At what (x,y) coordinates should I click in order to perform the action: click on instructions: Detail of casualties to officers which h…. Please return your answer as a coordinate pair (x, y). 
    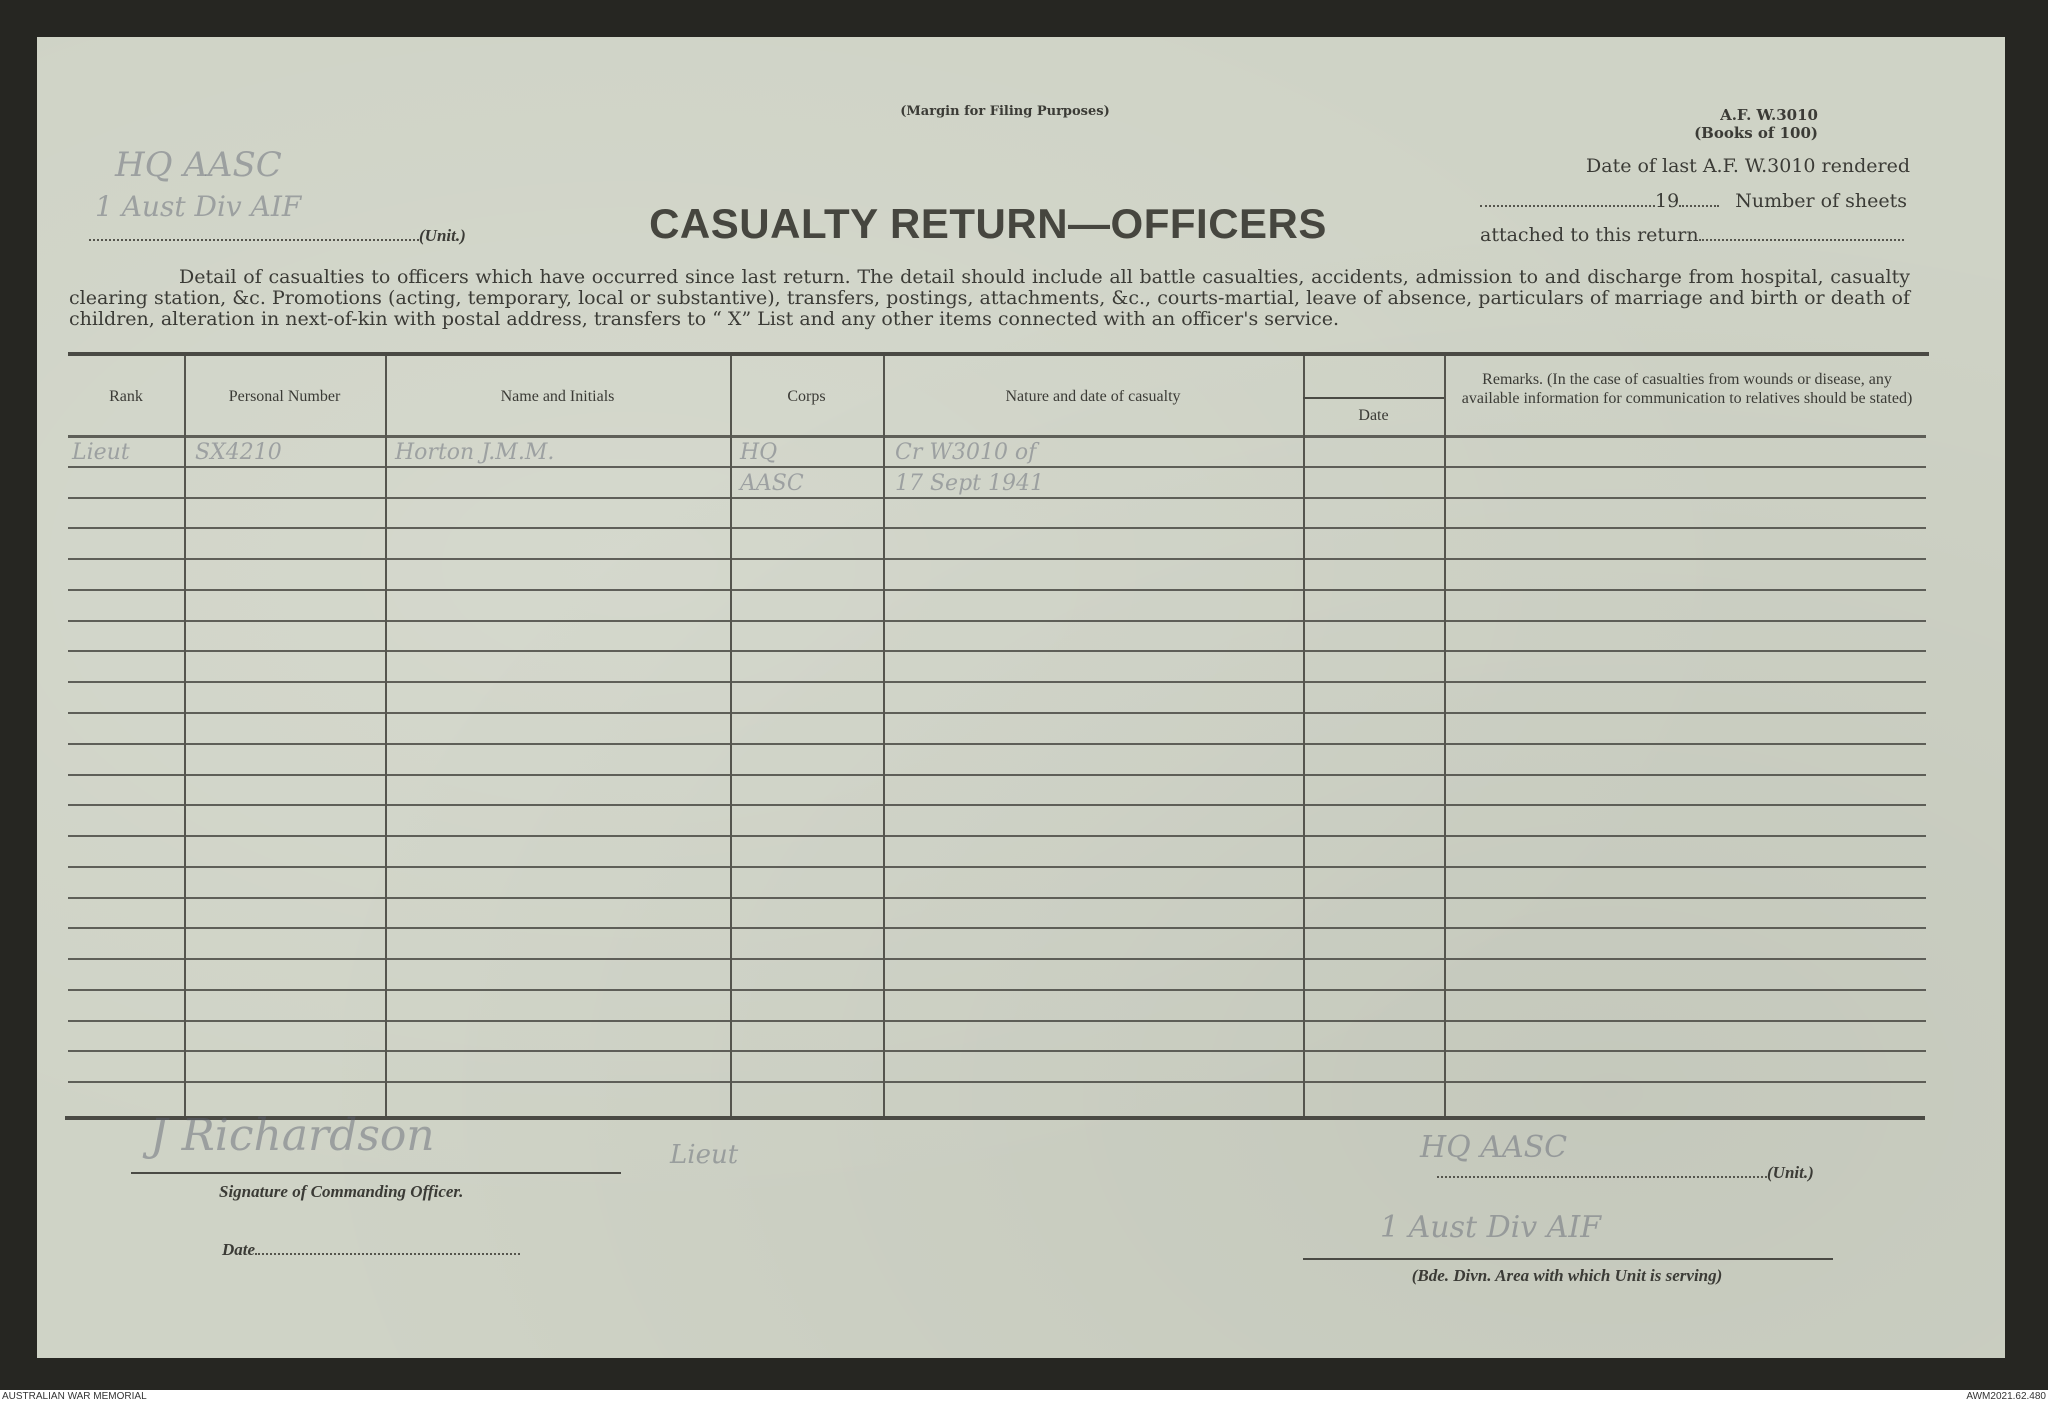
    Looking at the image, I should click on (989, 298).